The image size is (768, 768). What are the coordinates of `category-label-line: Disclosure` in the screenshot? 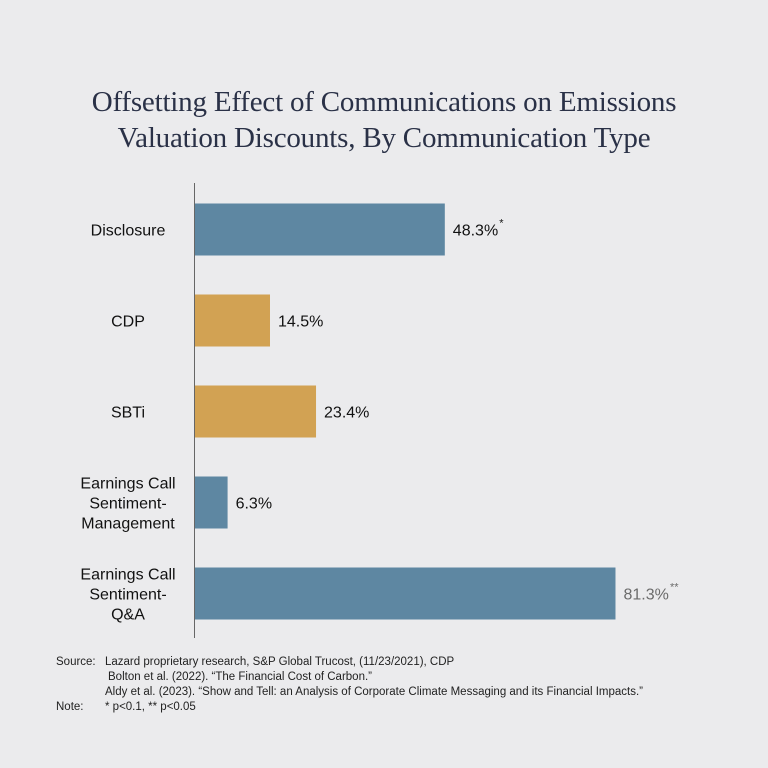 It's located at (128, 231).